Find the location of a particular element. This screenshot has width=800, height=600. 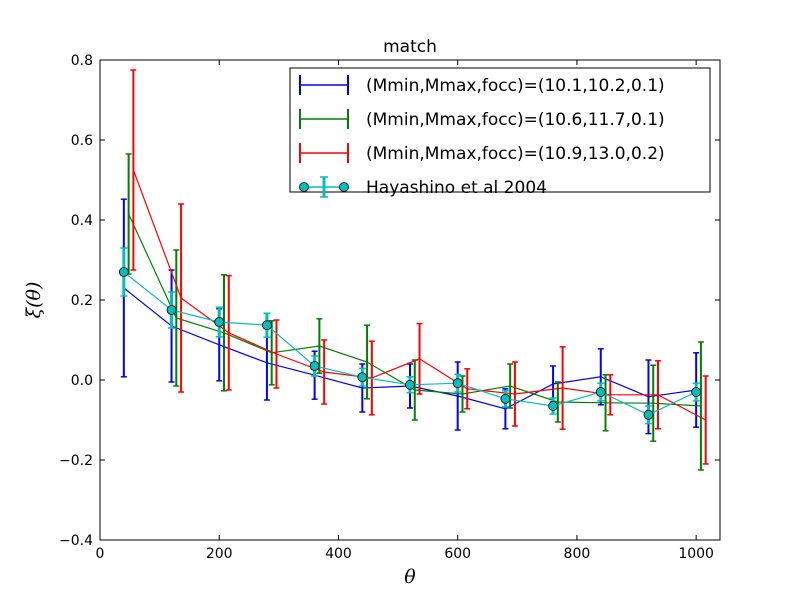

legend-entry-3: (Mmin,Mmax,focc)=(10.9,13.0,0.2) is located at coordinates (482, 153).